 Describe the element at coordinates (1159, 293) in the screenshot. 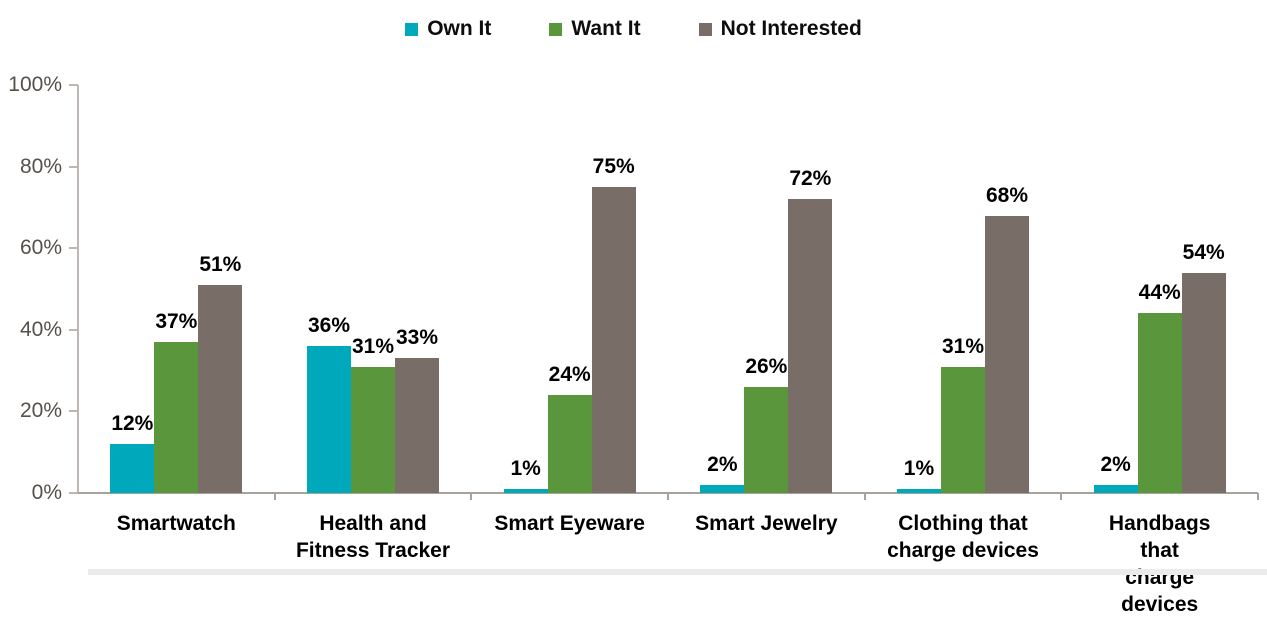

I see `bar-value-label: 44%` at that location.